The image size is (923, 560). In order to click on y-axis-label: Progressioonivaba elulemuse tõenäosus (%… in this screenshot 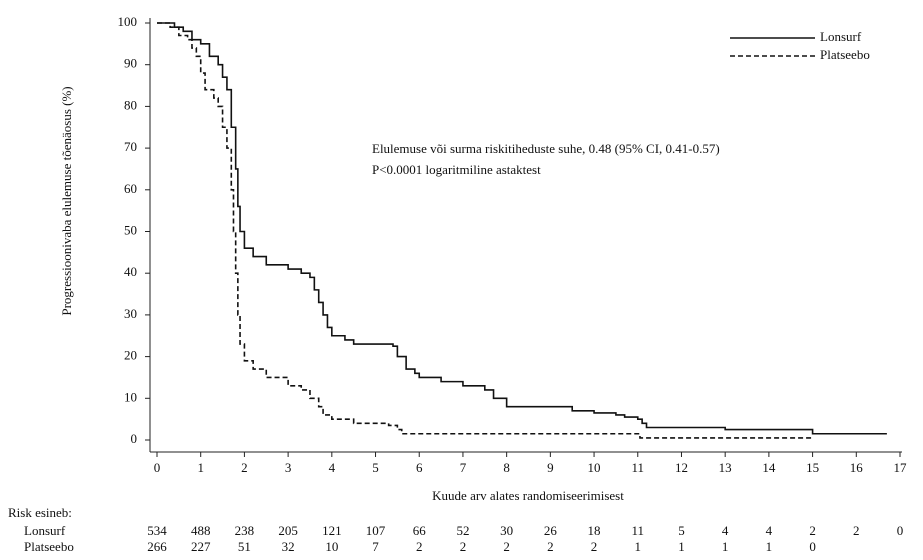, I will do `click(66, 200)`.